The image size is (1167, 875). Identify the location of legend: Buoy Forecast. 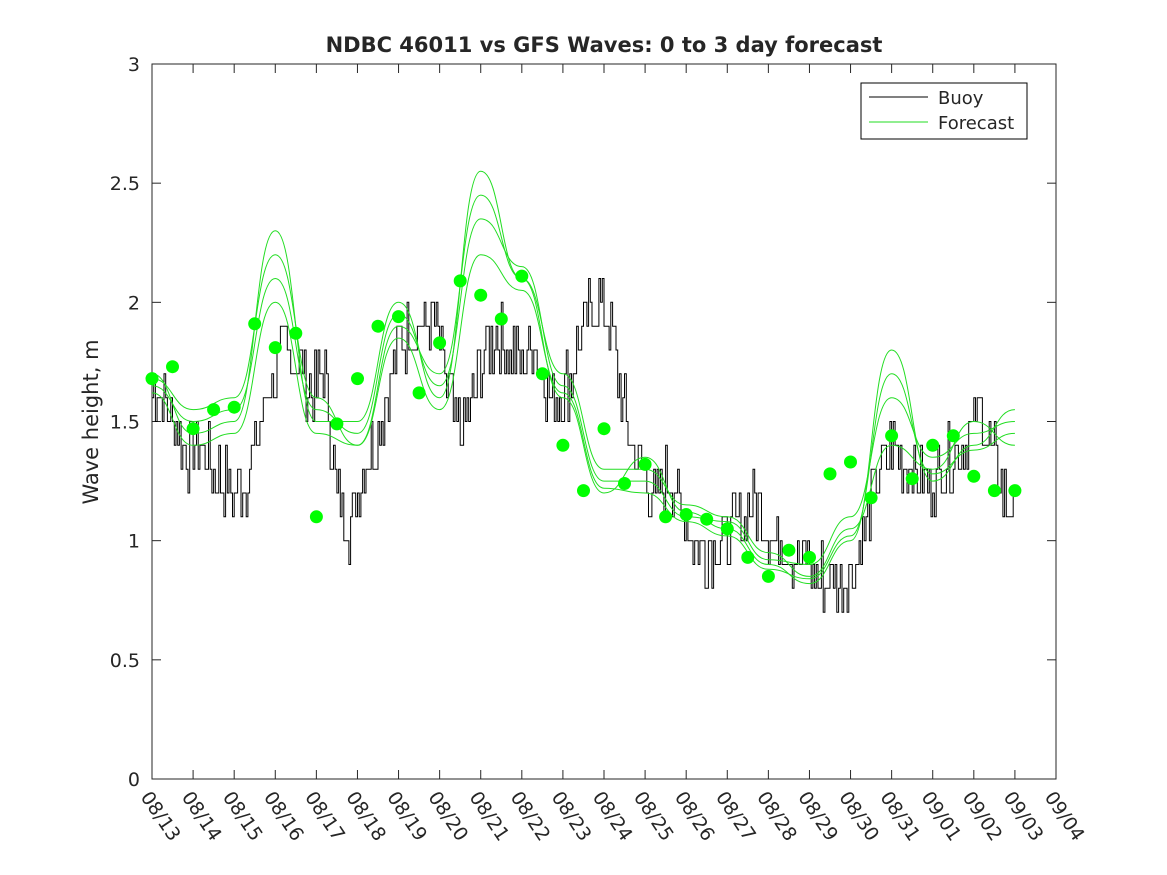
(944, 111).